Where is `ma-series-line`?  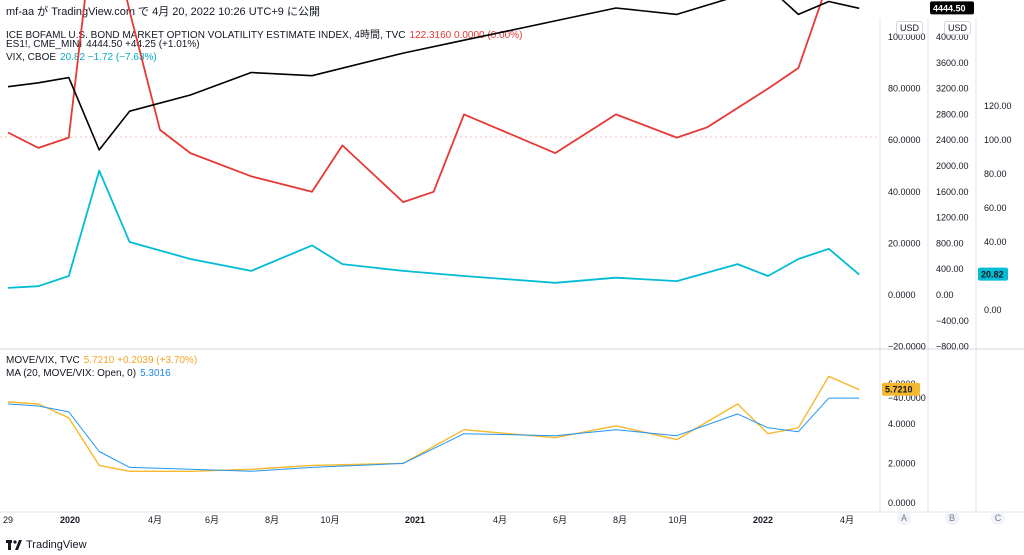
ma-series-line is located at coordinates (433, 434).